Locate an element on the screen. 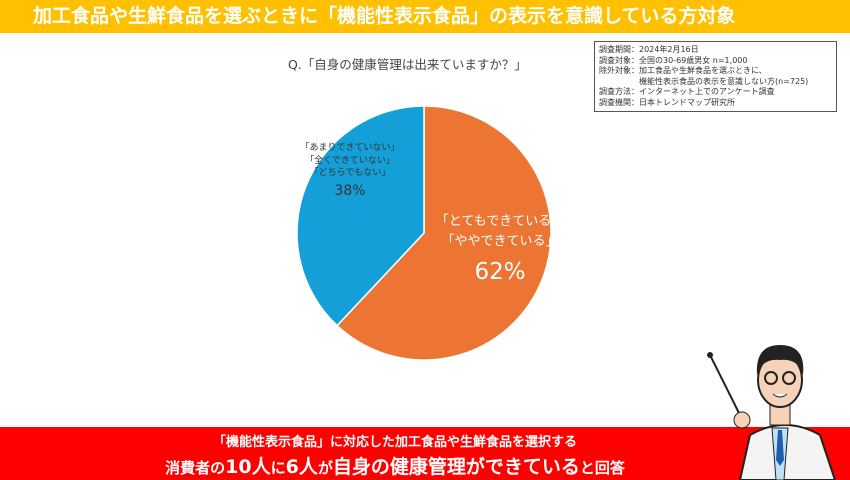 Image resolution: width=850 pixels, height=480 pixels. slice-label-line: 「どちらでもない」 is located at coordinates (350, 173).